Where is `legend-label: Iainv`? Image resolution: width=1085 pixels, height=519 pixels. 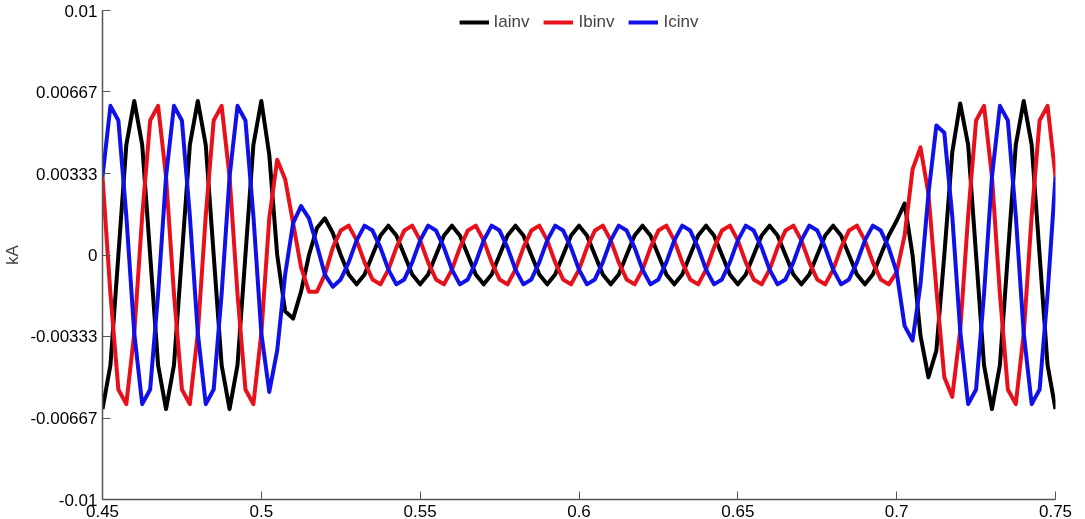
legend-label: Iainv is located at coordinates (511, 22).